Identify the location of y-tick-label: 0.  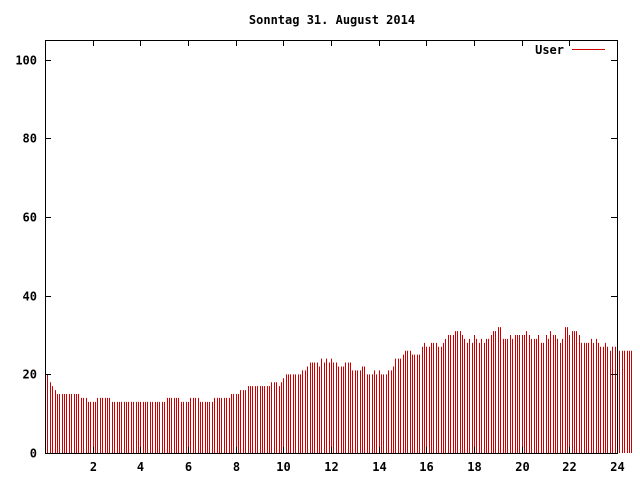
(33, 454).